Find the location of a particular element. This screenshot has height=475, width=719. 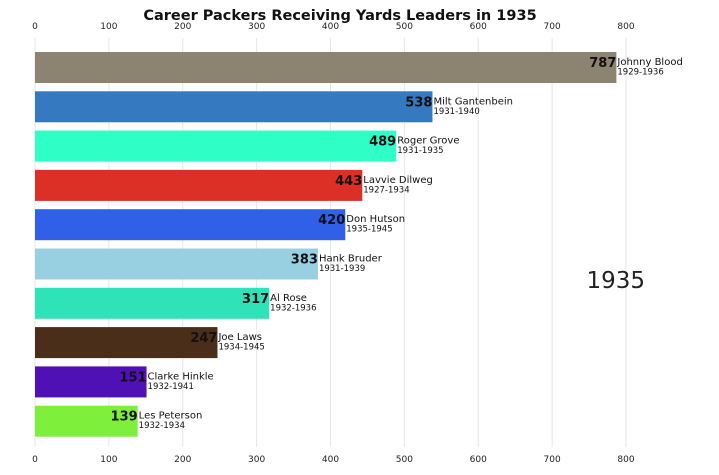

bar-years-label: 1932-1941 is located at coordinates (171, 387).